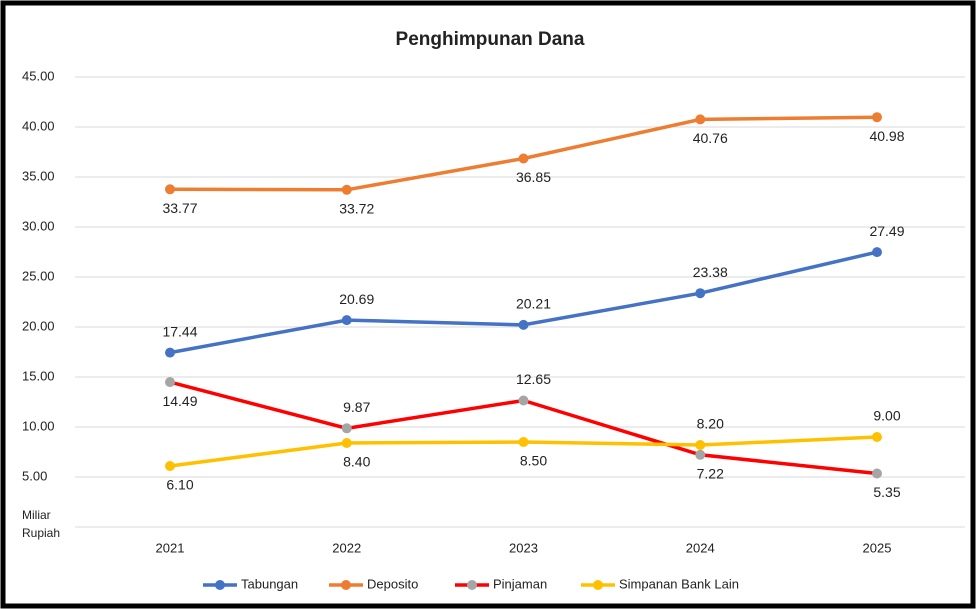 The width and height of the screenshot is (976, 609). Describe the element at coordinates (269, 583) in the screenshot. I see `legend-label: Tabungan` at that location.